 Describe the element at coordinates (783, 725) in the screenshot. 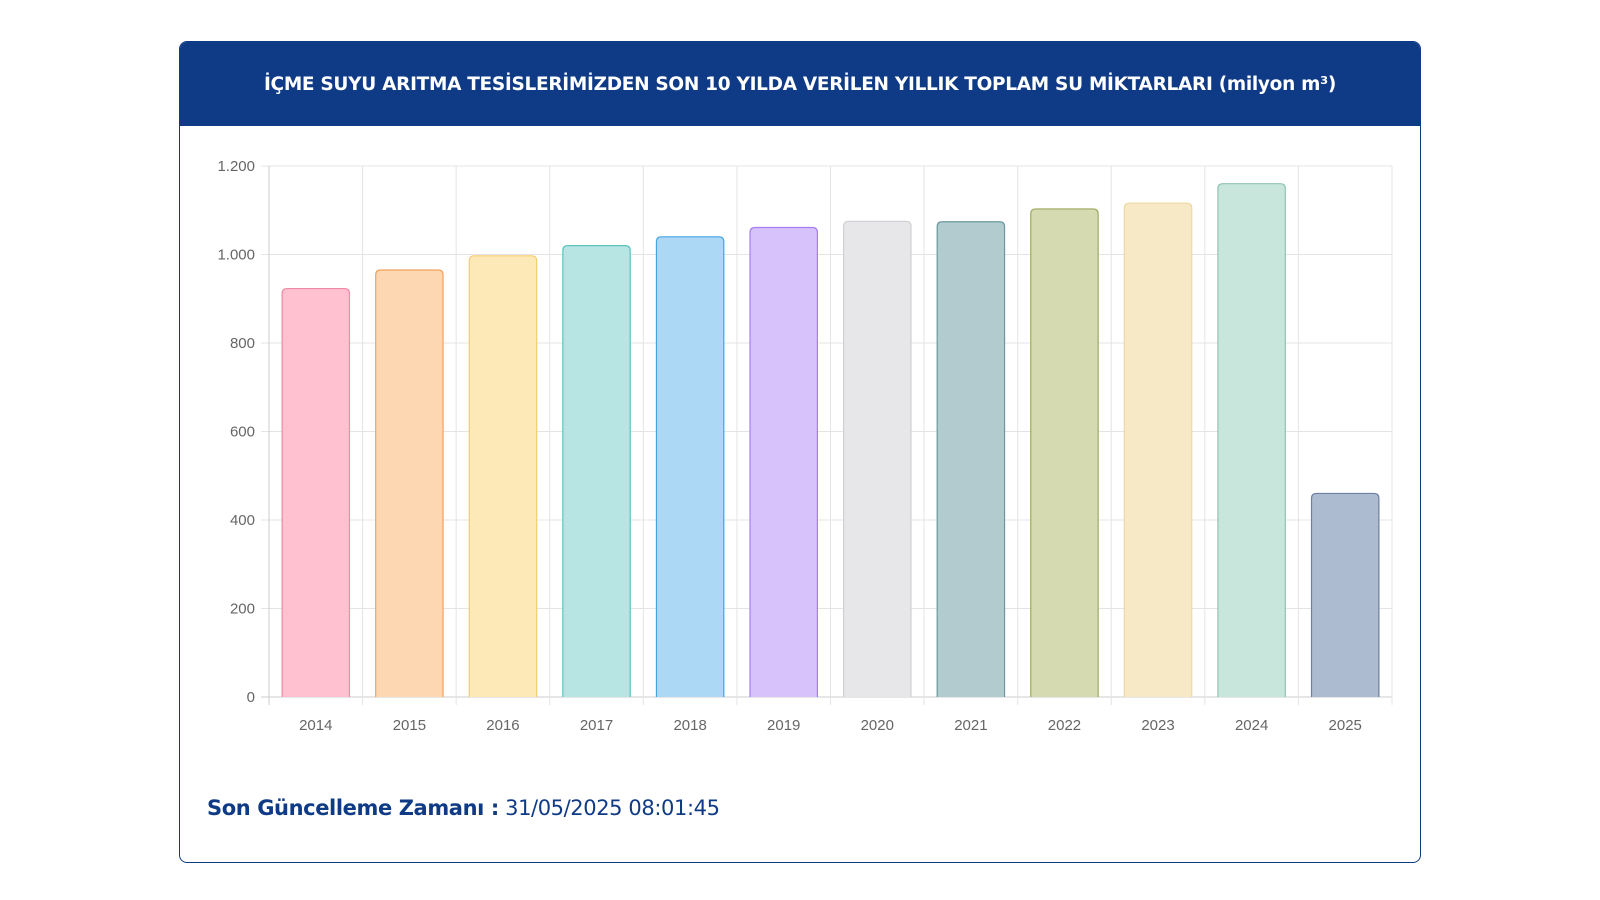

I see `x-tick-label: 2019` at that location.